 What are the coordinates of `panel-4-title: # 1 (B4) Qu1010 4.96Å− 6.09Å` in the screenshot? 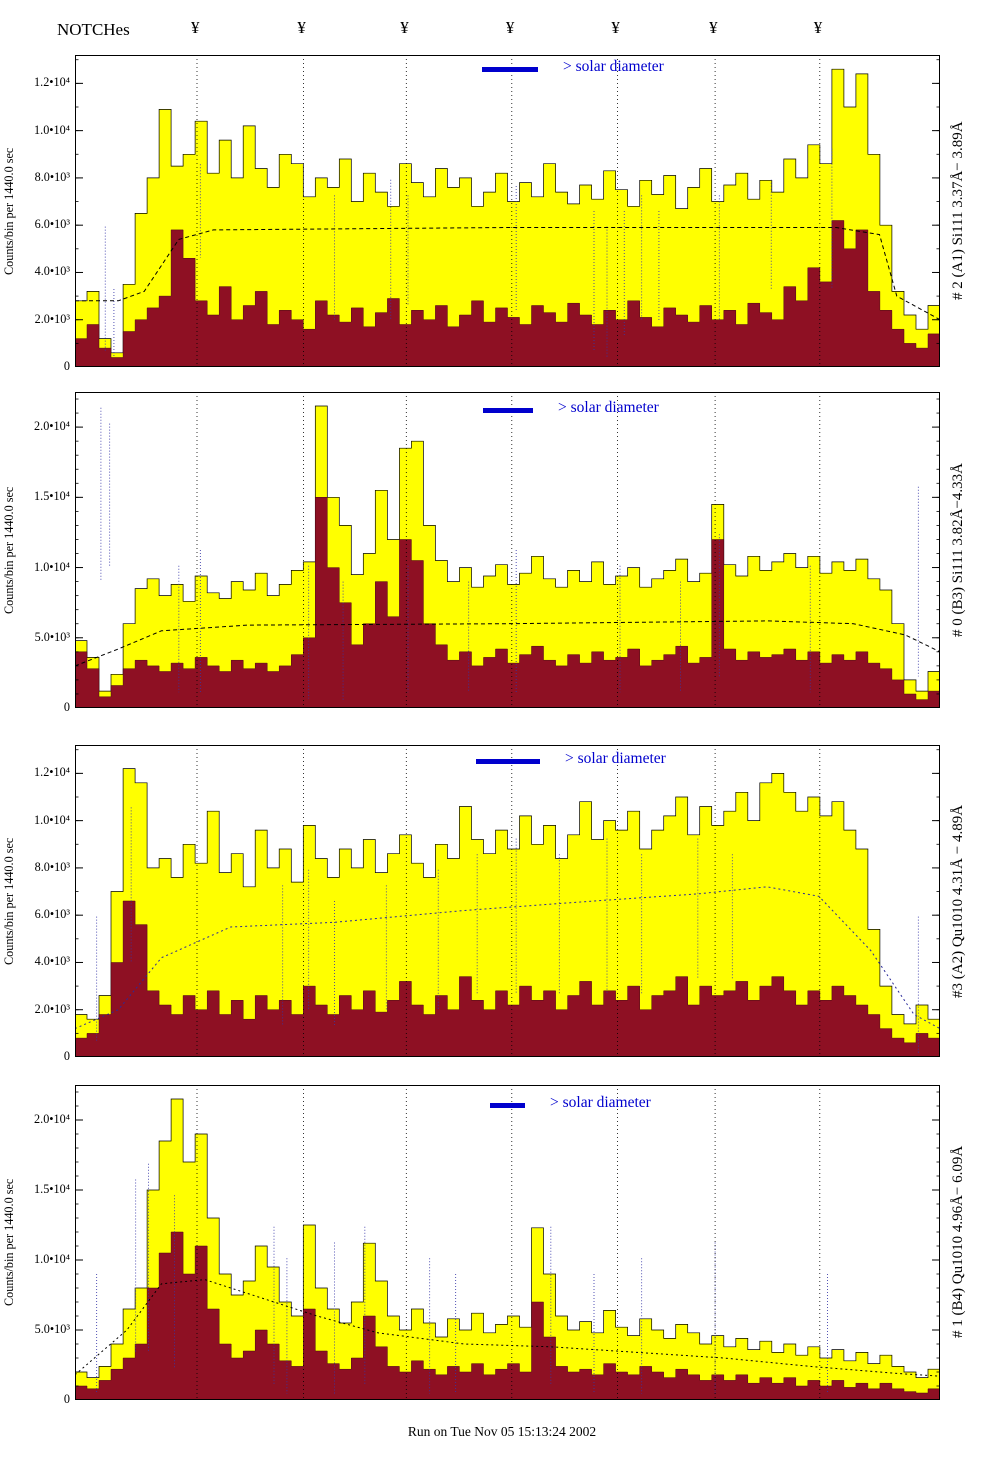 It's located at (958, 1242).